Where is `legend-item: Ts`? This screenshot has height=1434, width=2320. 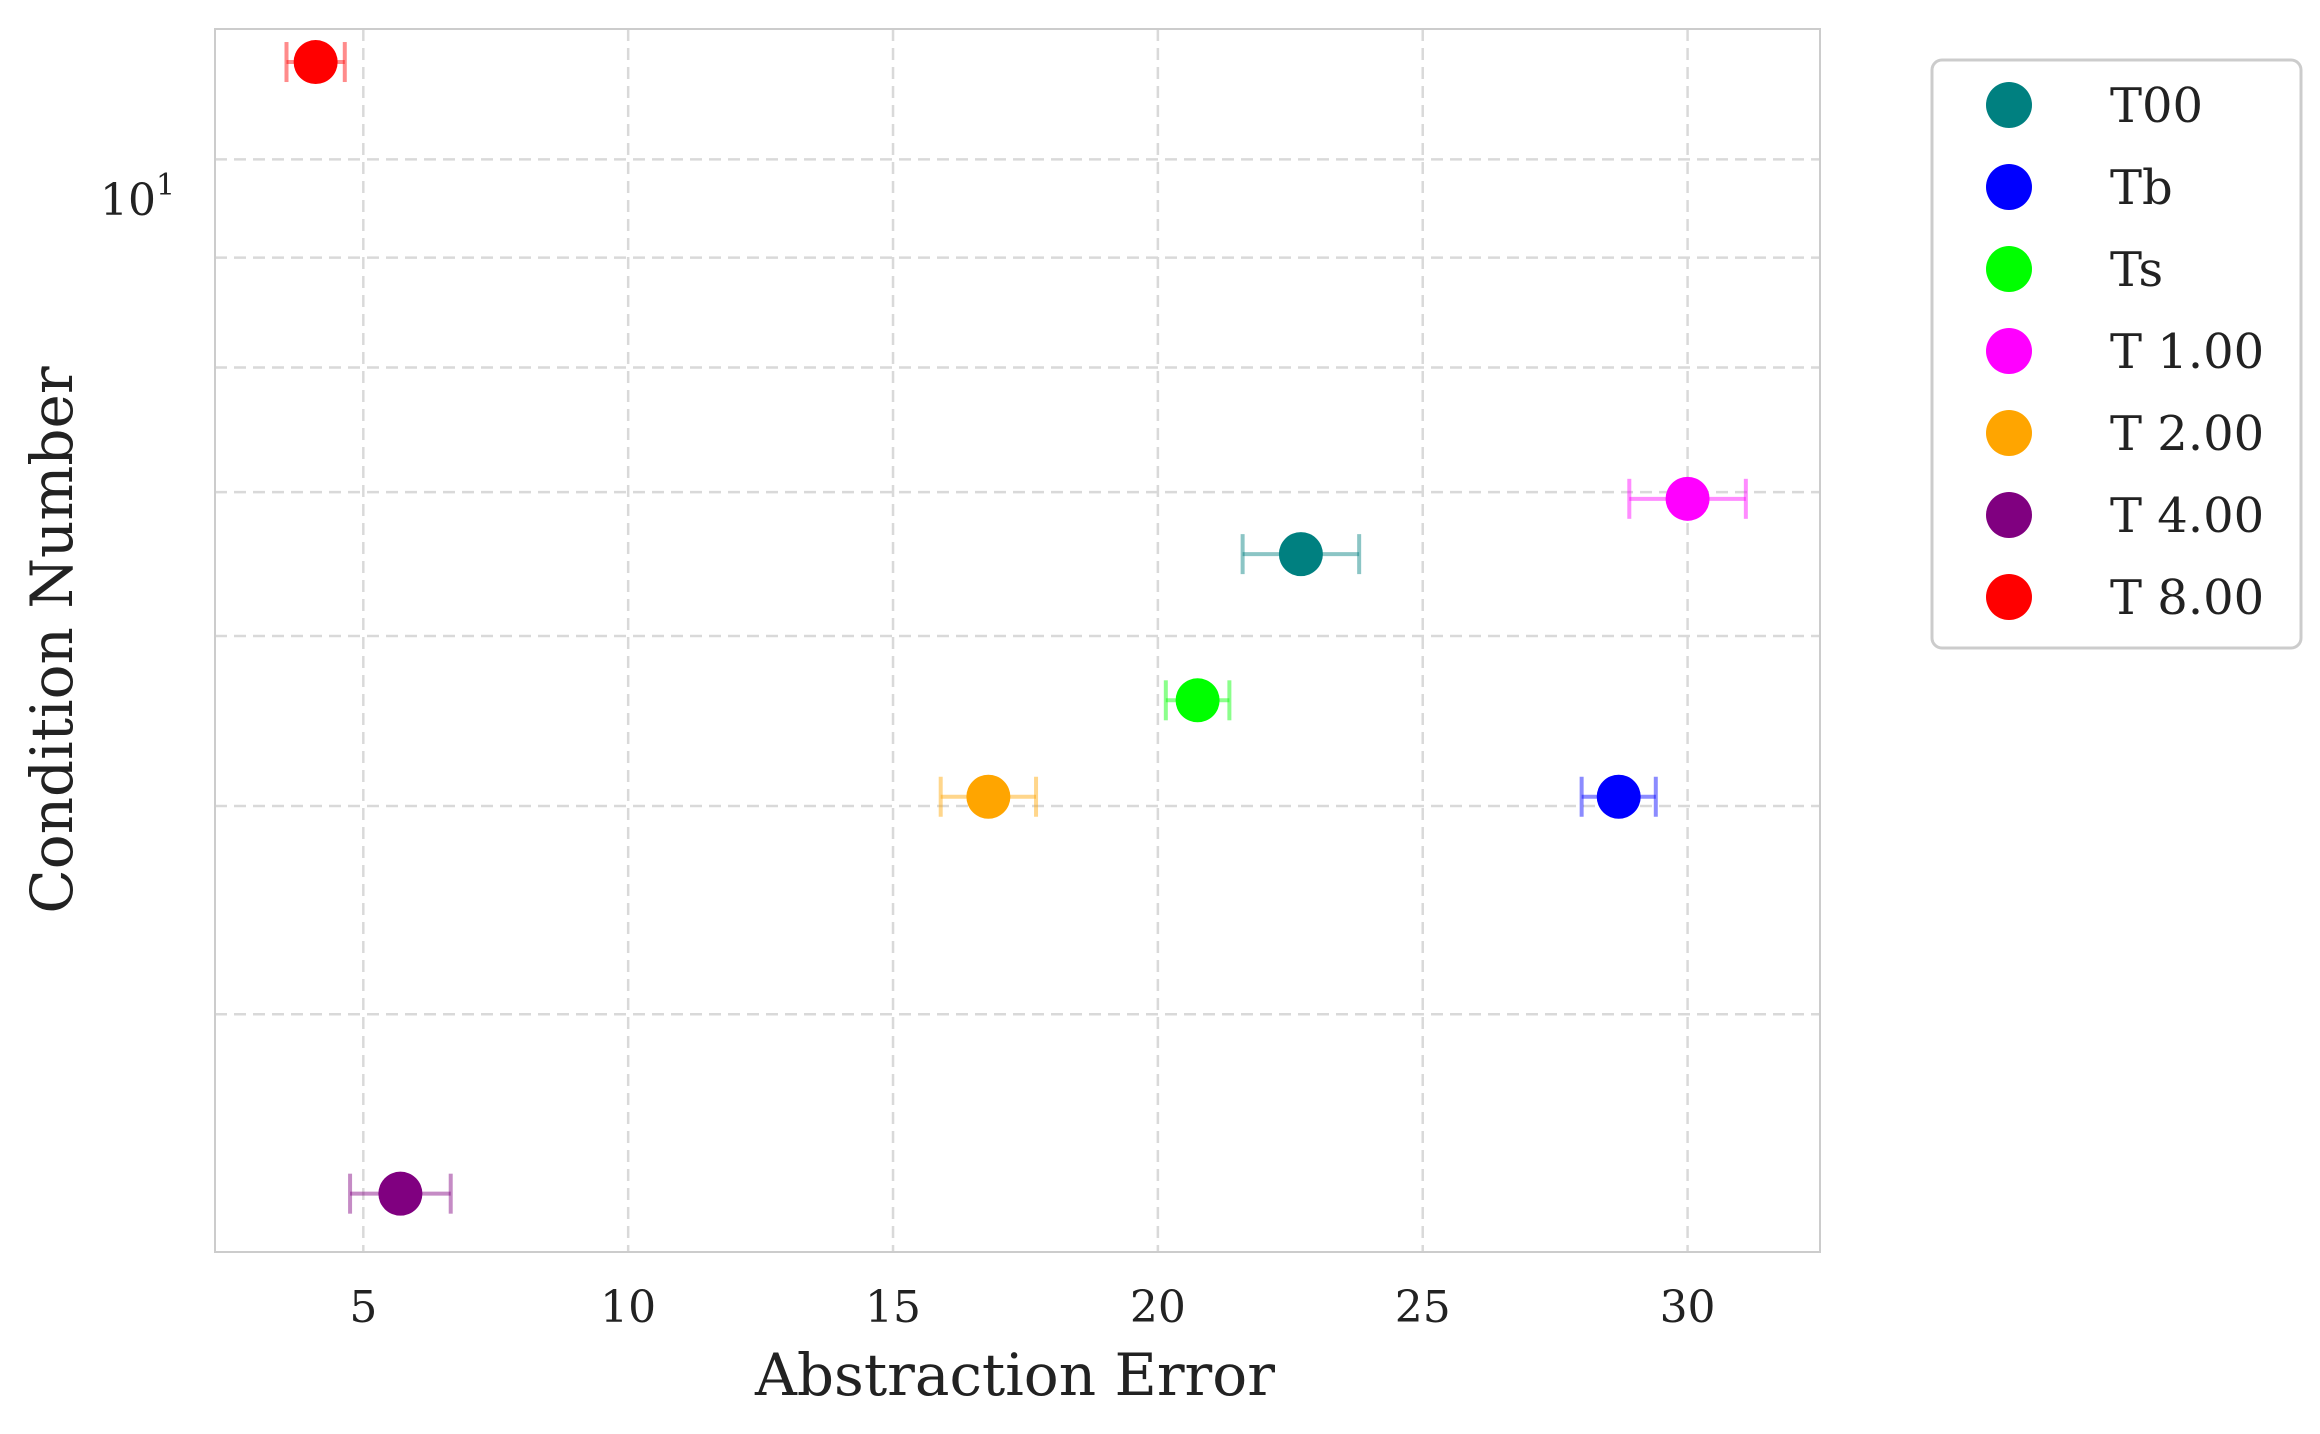
legend-item: Ts is located at coordinates (2074, 270).